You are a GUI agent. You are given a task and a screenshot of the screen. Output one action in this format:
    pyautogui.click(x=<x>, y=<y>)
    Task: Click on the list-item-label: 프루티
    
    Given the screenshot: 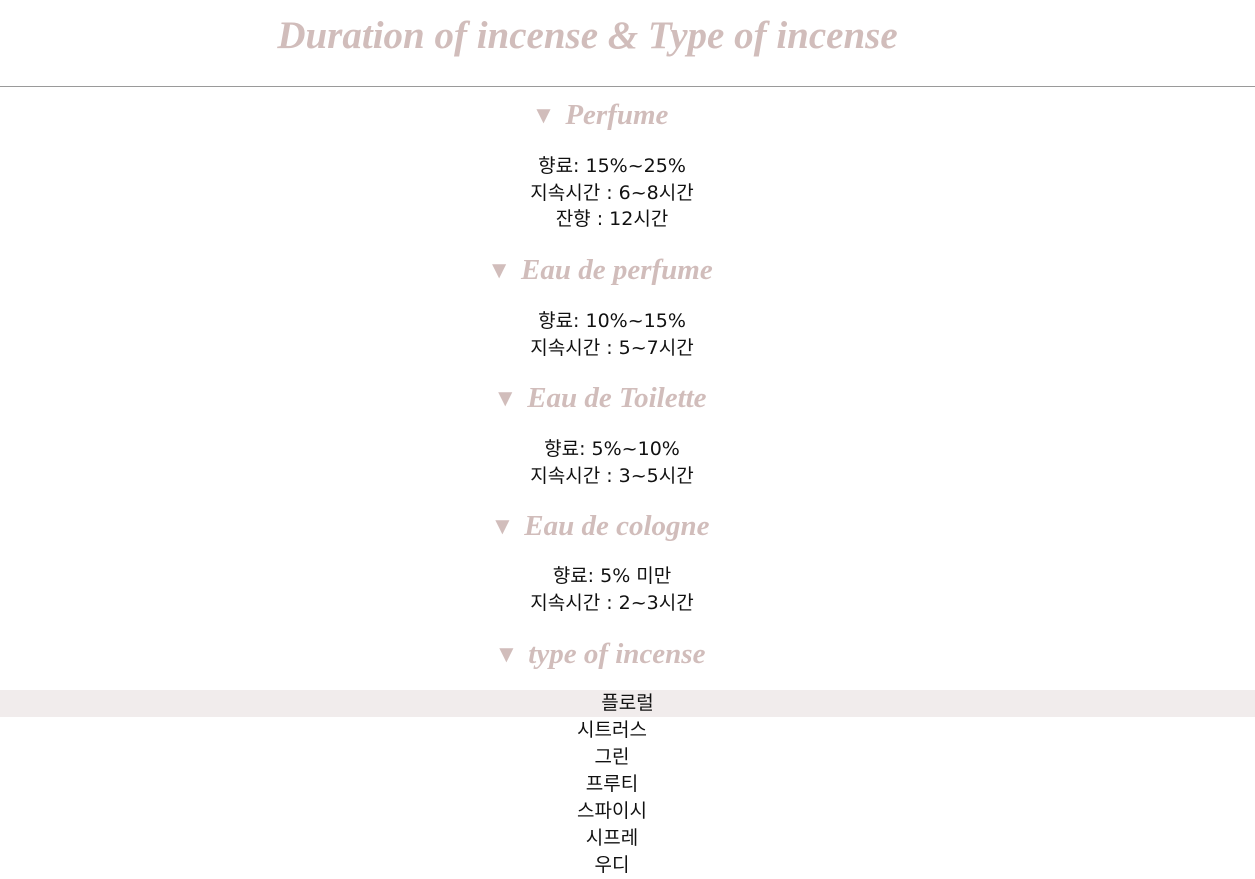 What is the action you would take?
    pyautogui.click(x=612, y=784)
    